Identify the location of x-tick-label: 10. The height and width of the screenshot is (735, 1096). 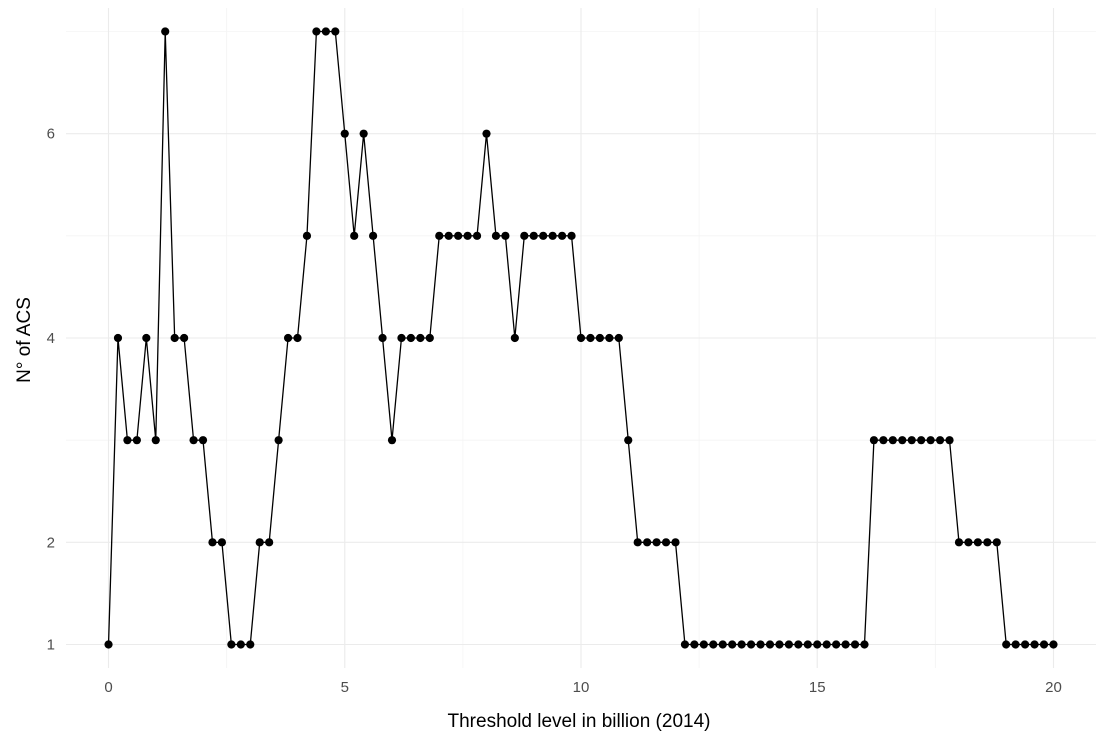
(581, 687).